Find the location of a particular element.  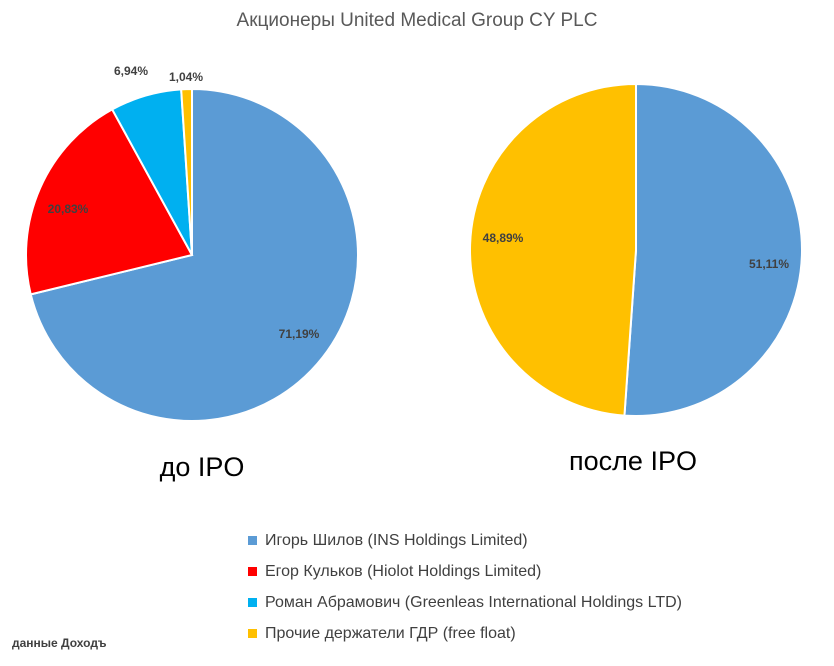

legend-item: Егор Кульков (Hiolot Holdings Limited) is located at coordinates (465, 571).